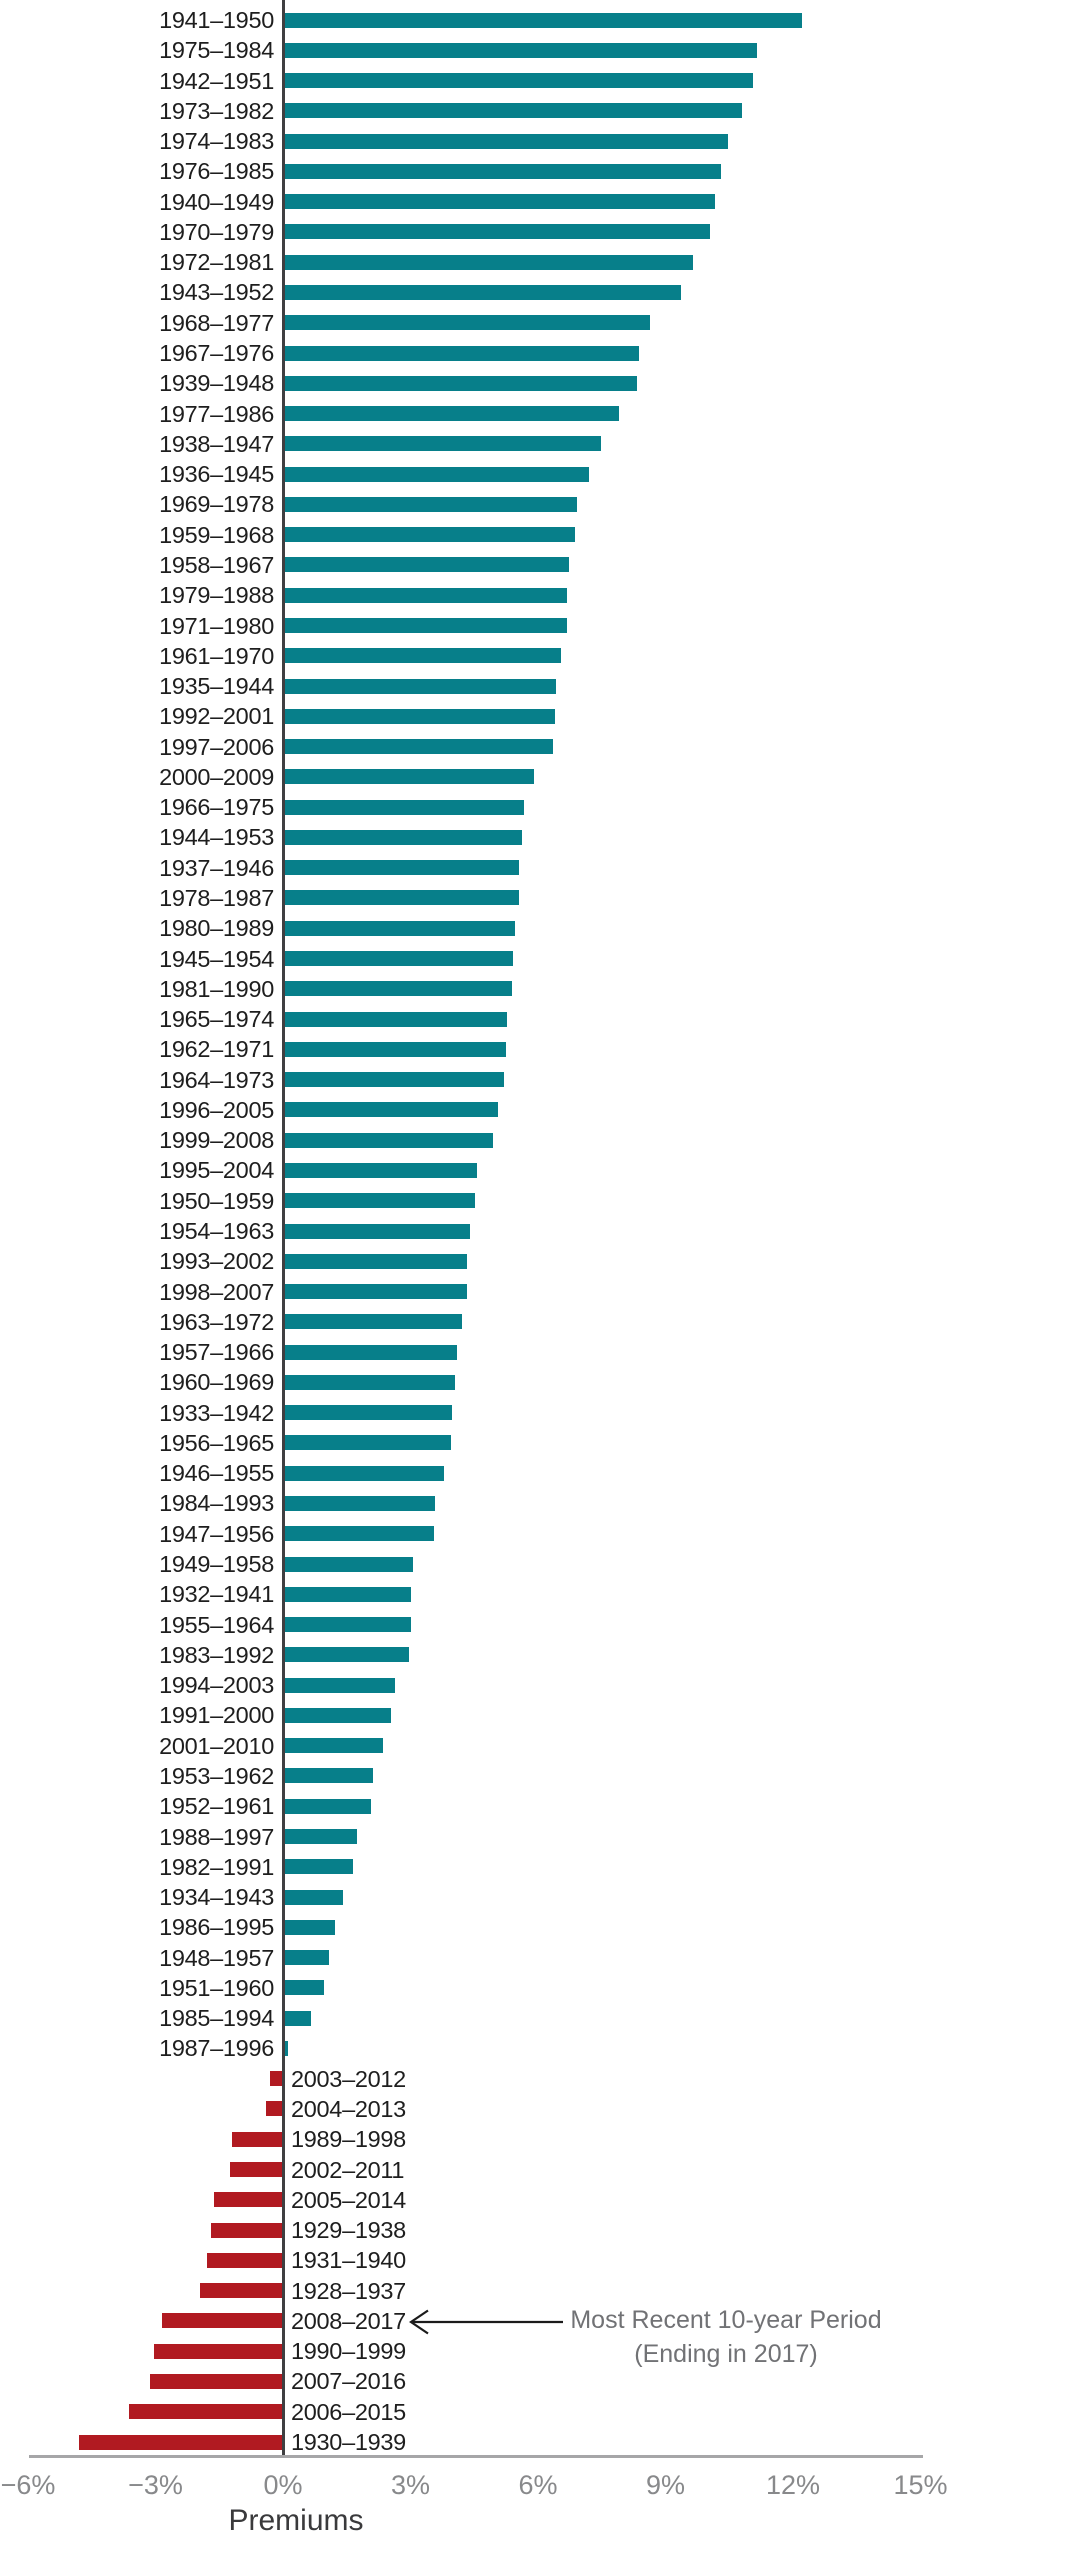  What do you see at coordinates (216, 595) in the screenshot?
I see `bar-label: 1979–1988` at bounding box center [216, 595].